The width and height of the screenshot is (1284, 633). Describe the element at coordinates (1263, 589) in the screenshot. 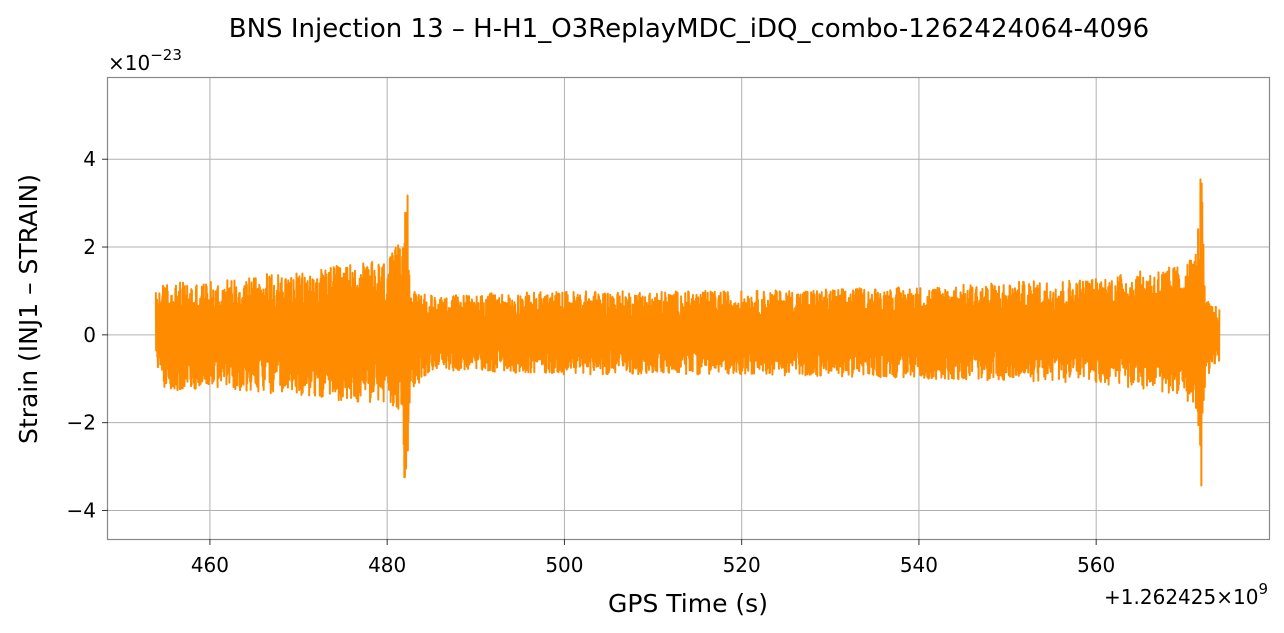

I see `x-offset-exponent: 9` at that location.